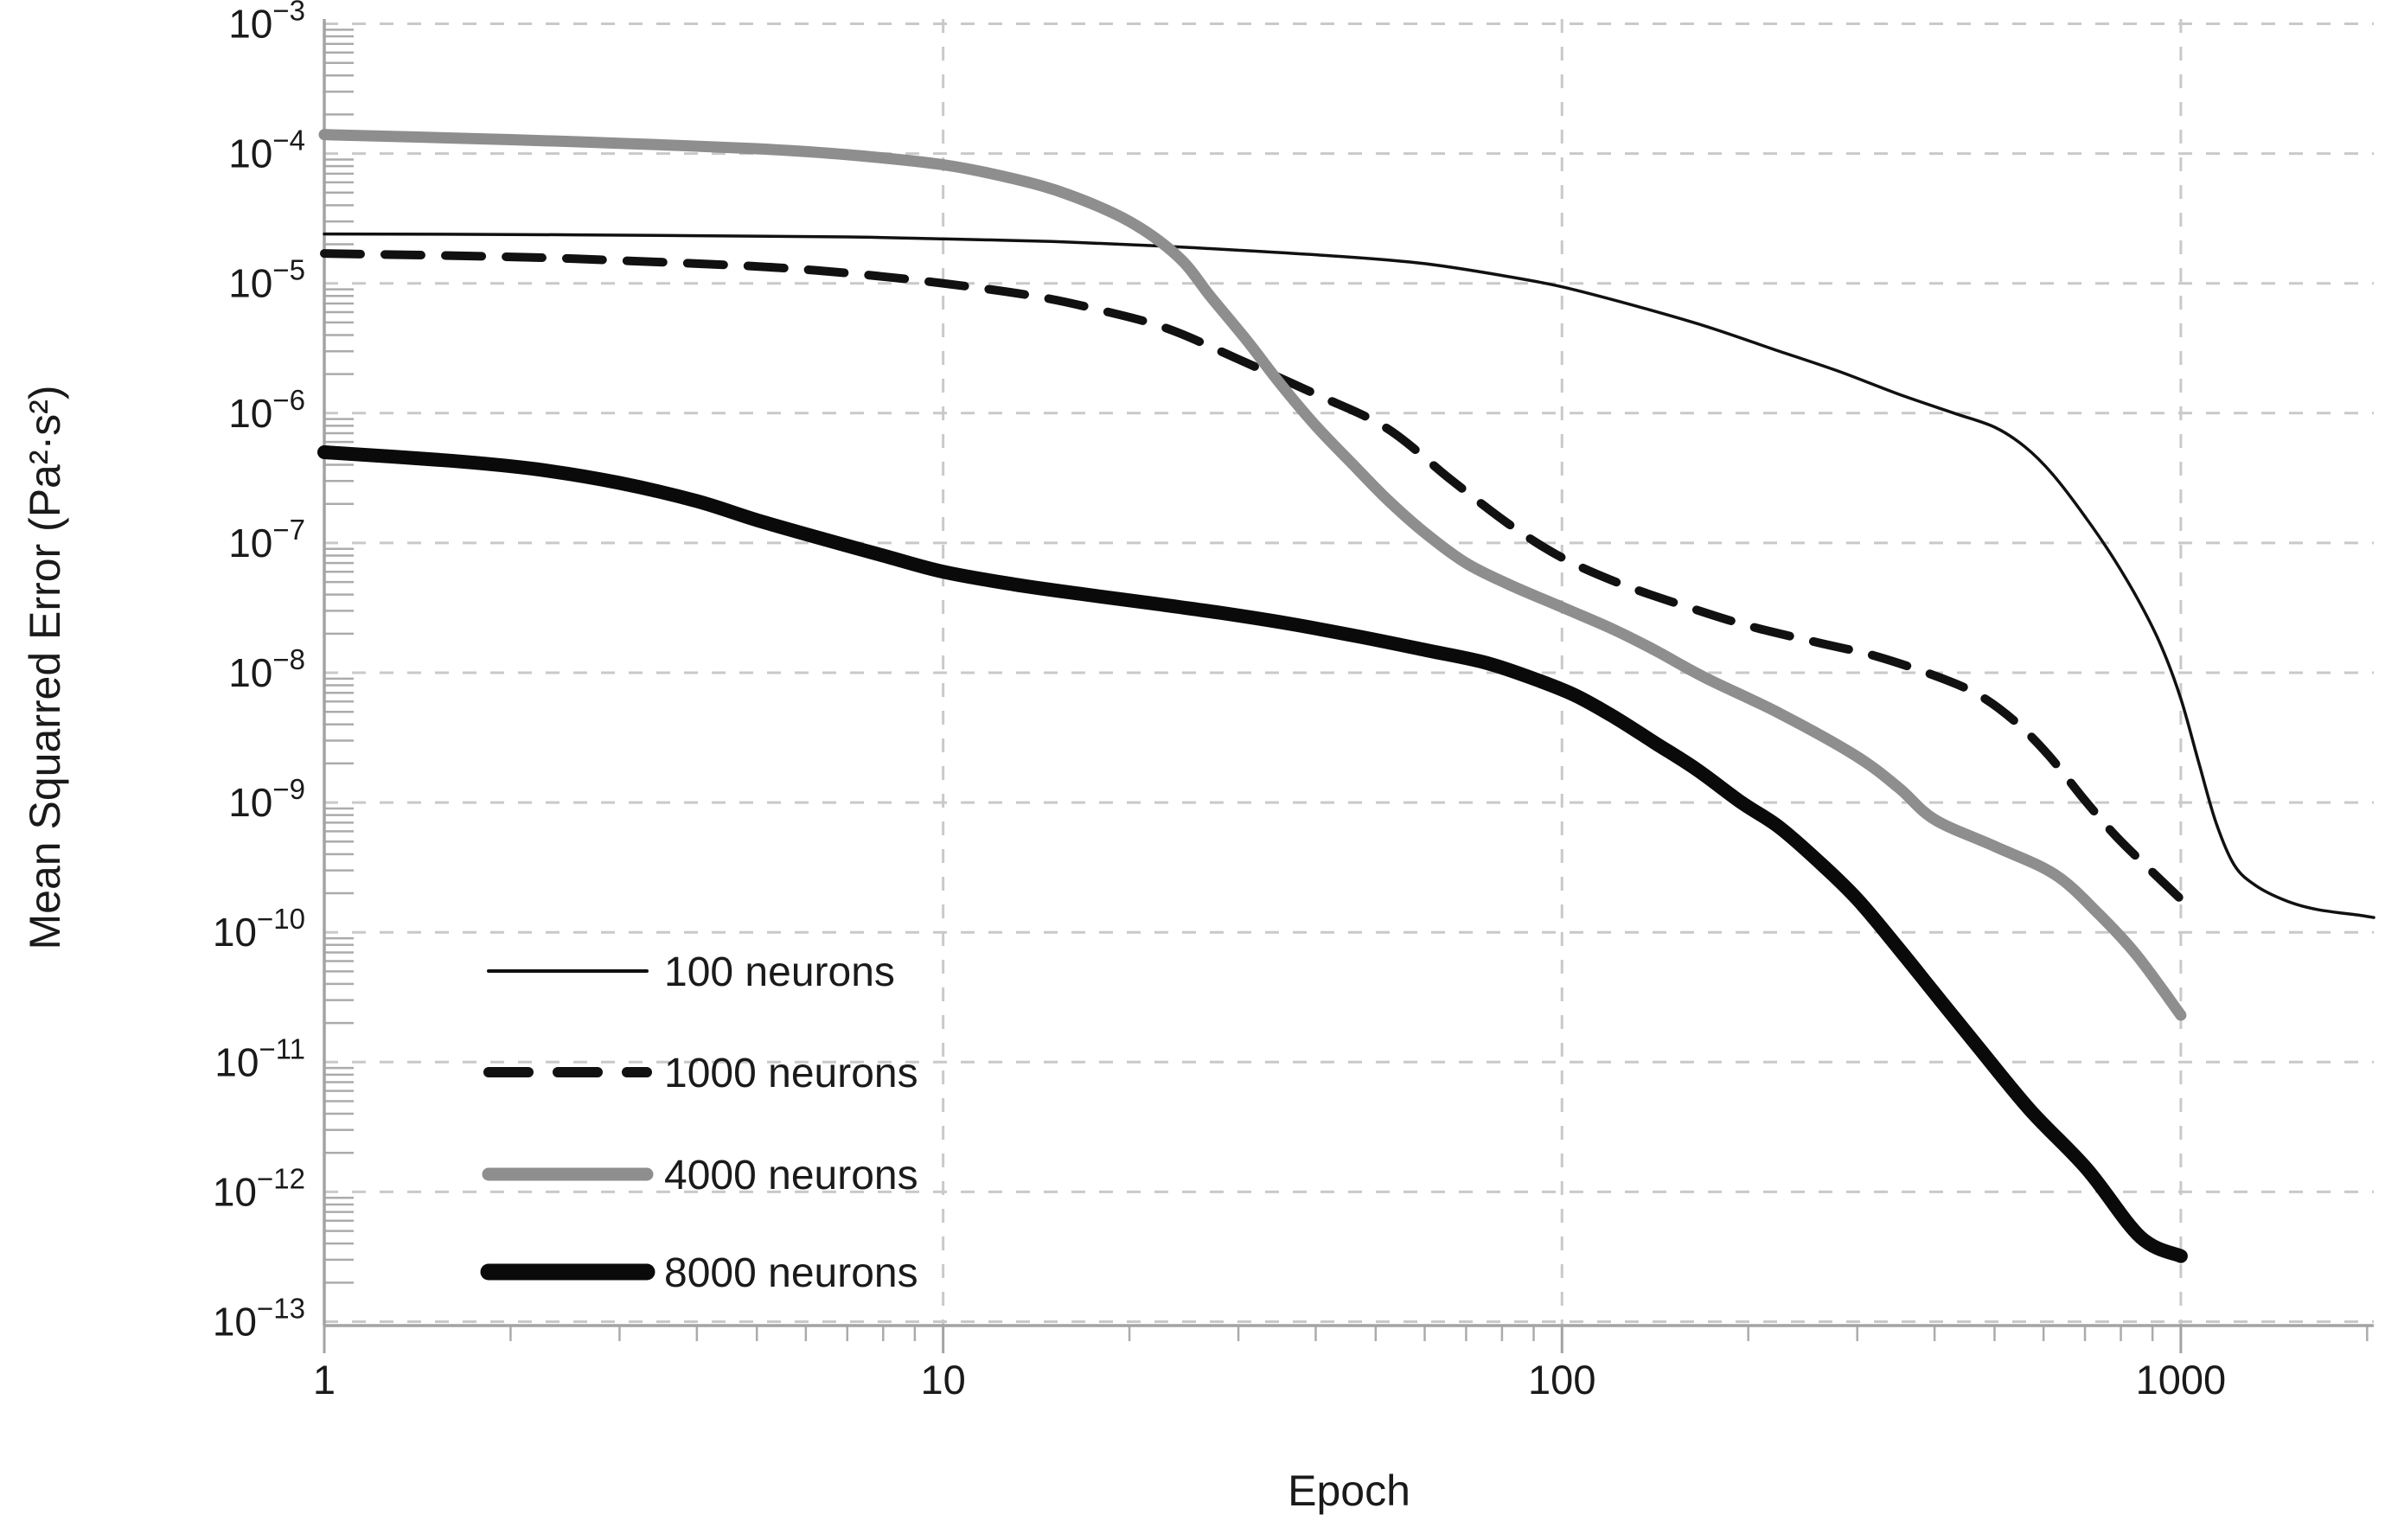  What do you see at coordinates (324, 1380) in the screenshot?
I see `x-tick-label: 1` at bounding box center [324, 1380].